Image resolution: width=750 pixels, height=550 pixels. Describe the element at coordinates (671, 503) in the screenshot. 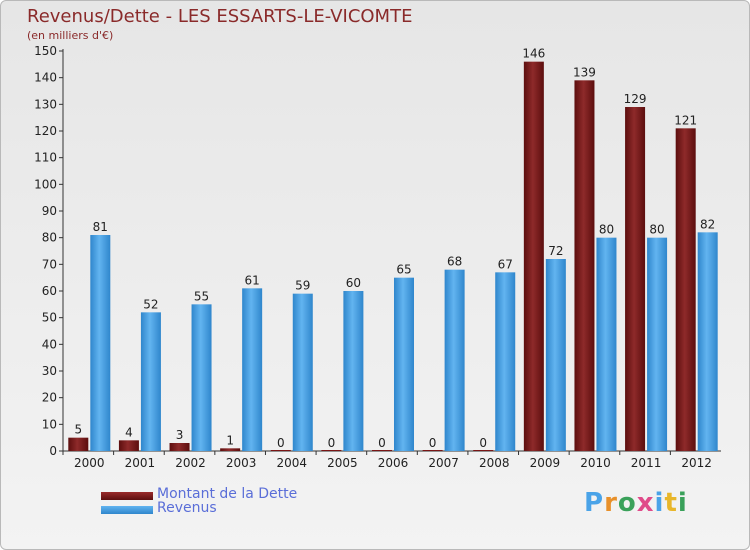

I see `logo-letter: t` at that location.